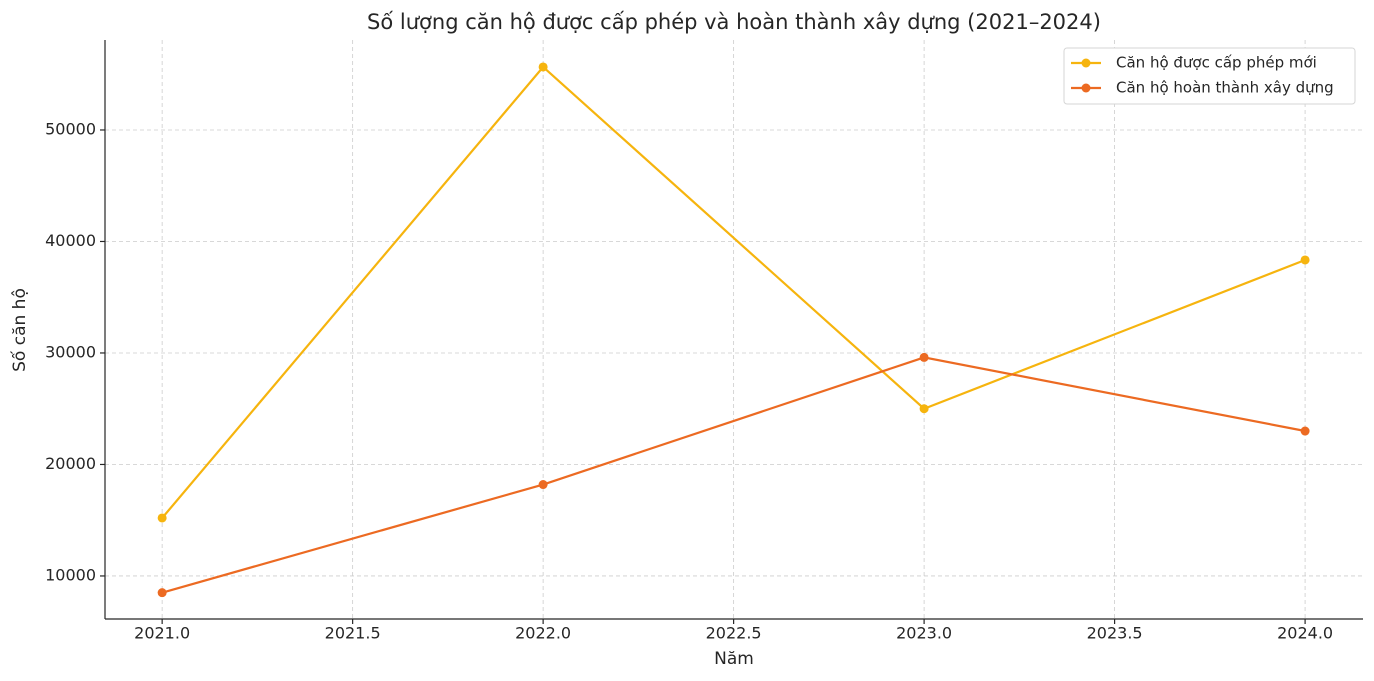 The image size is (1374, 681). Describe the element at coordinates (734, 659) in the screenshot. I see `x-axis-label: Năm` at that location.